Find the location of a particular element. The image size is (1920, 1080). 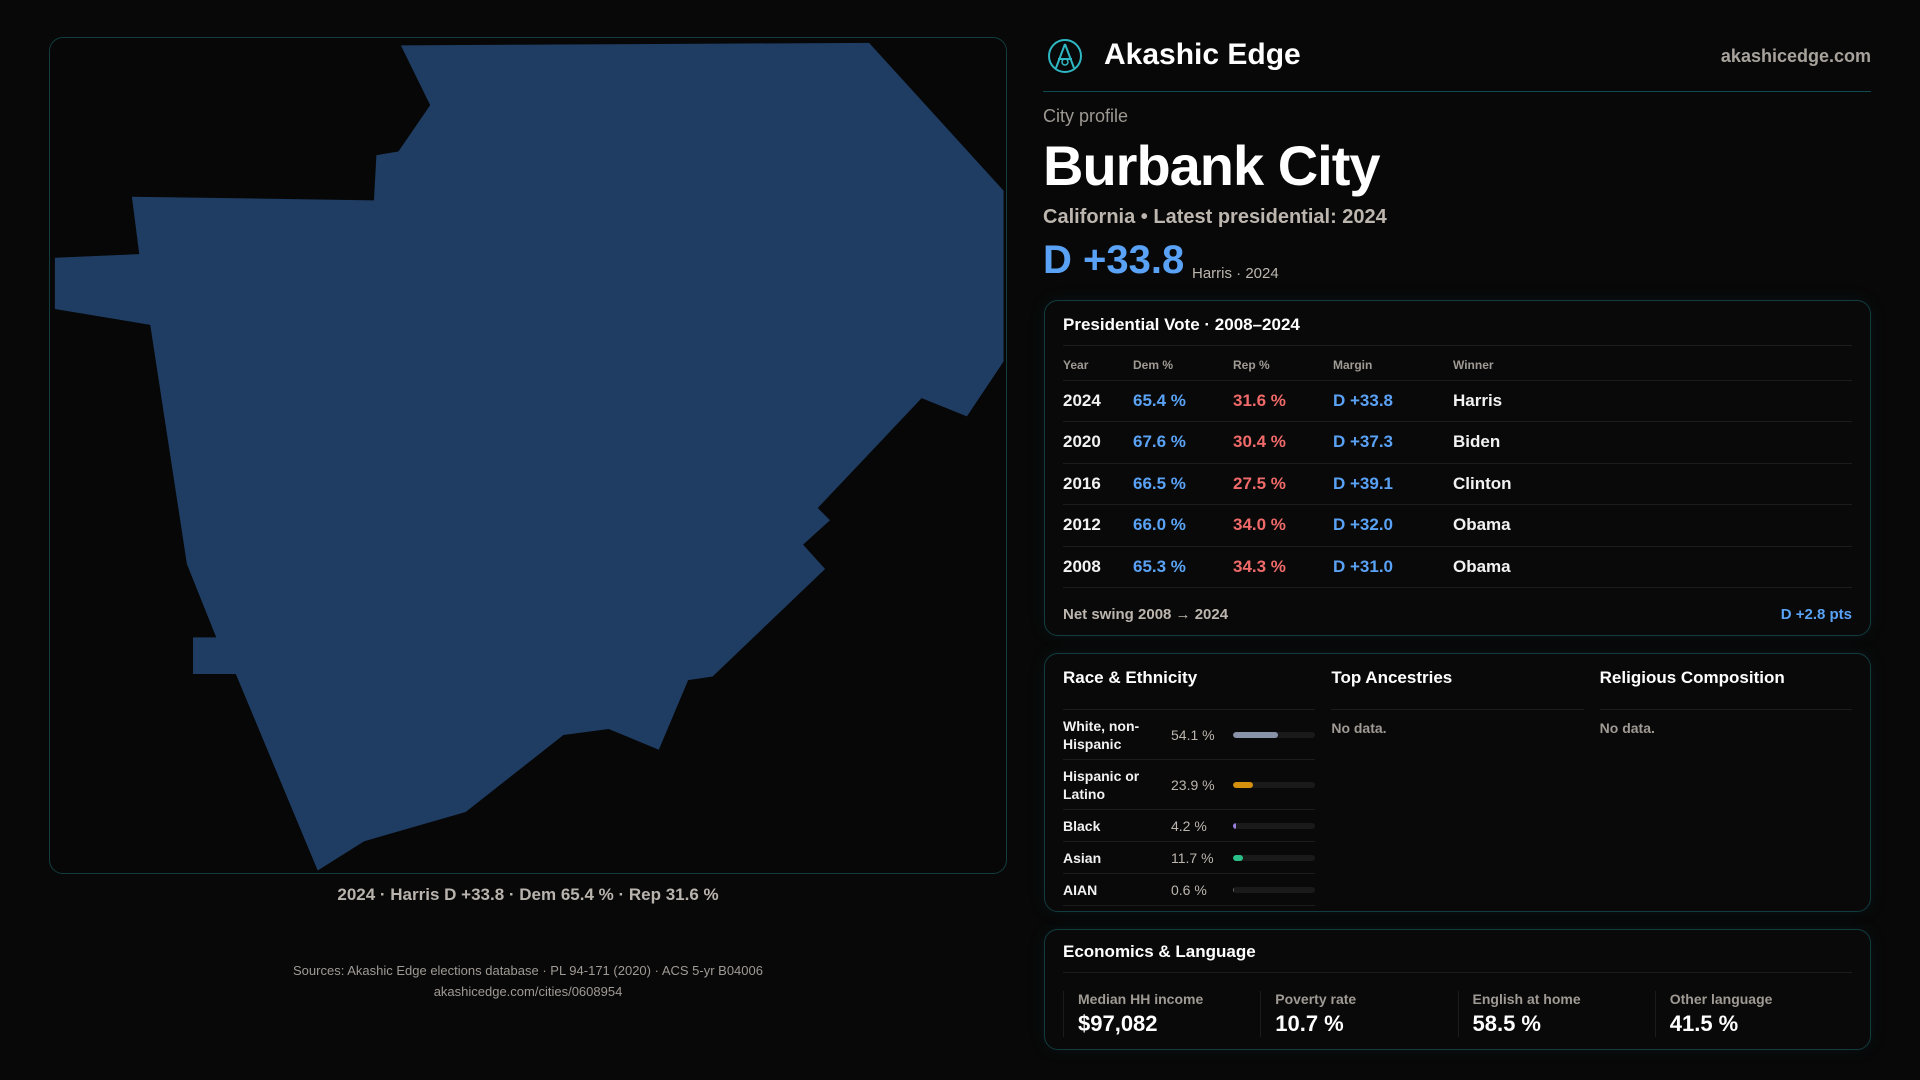

race-label: Black is located at coordinates (1082, 825).